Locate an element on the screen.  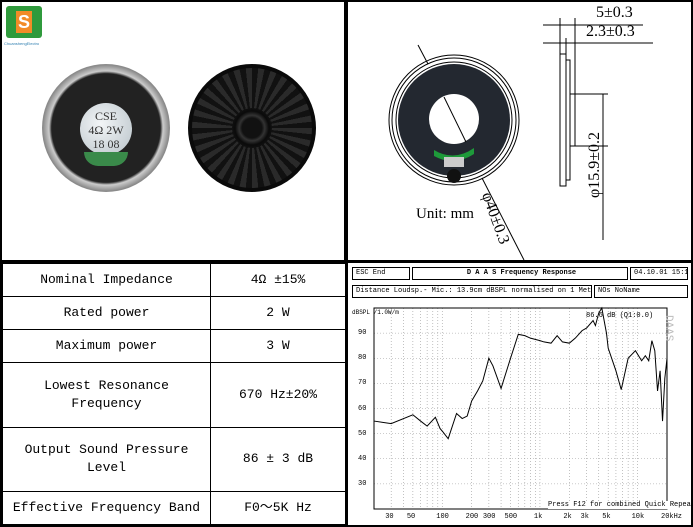
table-row: Maximum power 3 W is located at coordinates (174, 346).